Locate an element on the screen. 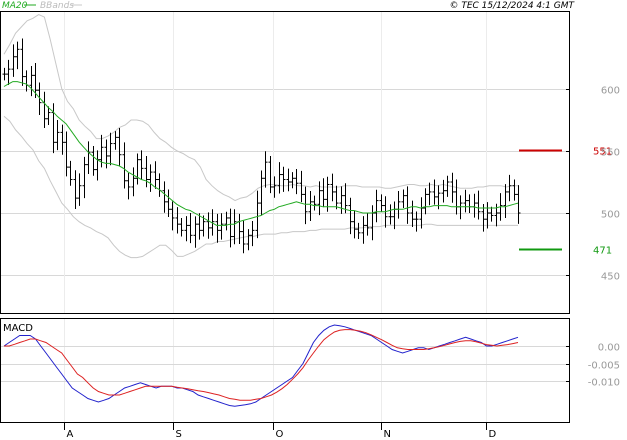 Image resolution: width=627 pixels, height=440 pixels. month-label: A is located at coordinates (70, 434).